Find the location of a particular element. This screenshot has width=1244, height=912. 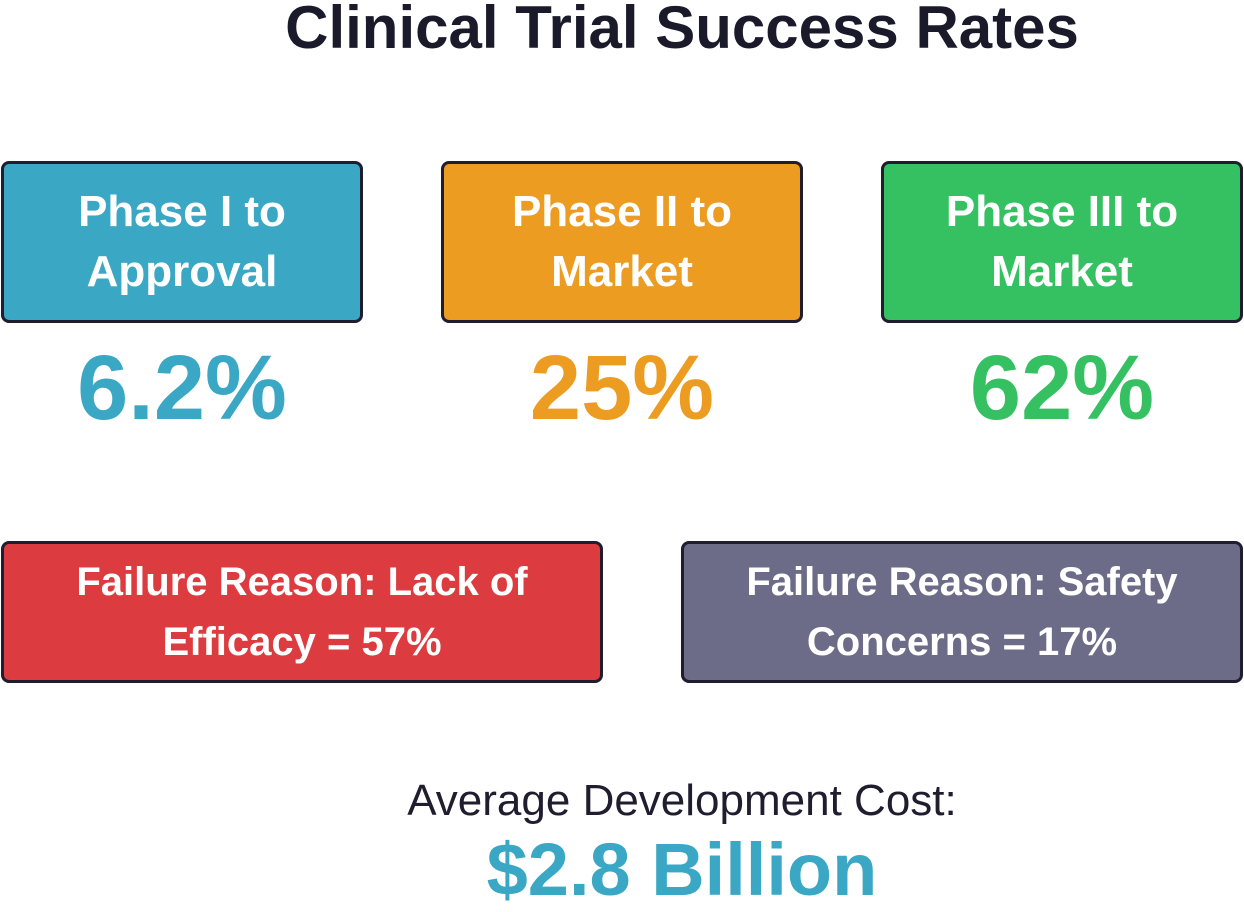

phase-2-rate: 25% is located at coordinates (622, 388).